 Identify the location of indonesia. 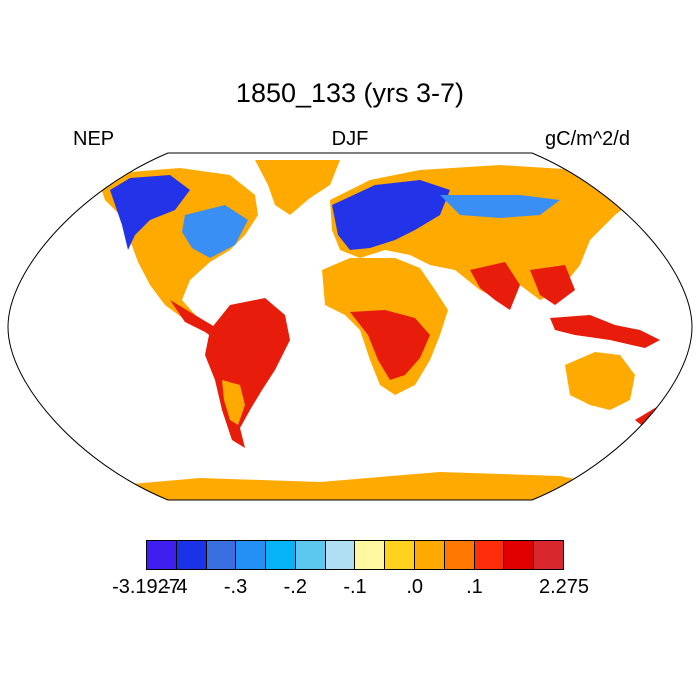
(605, 331).